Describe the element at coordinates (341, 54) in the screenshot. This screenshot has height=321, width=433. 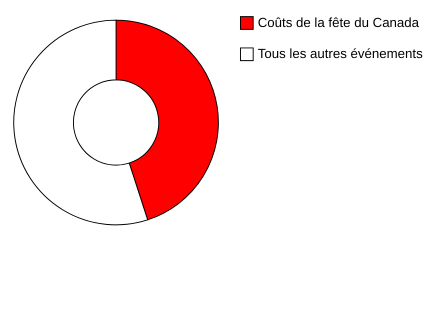
I see `legend-label: Tous les autres événements` at that location.